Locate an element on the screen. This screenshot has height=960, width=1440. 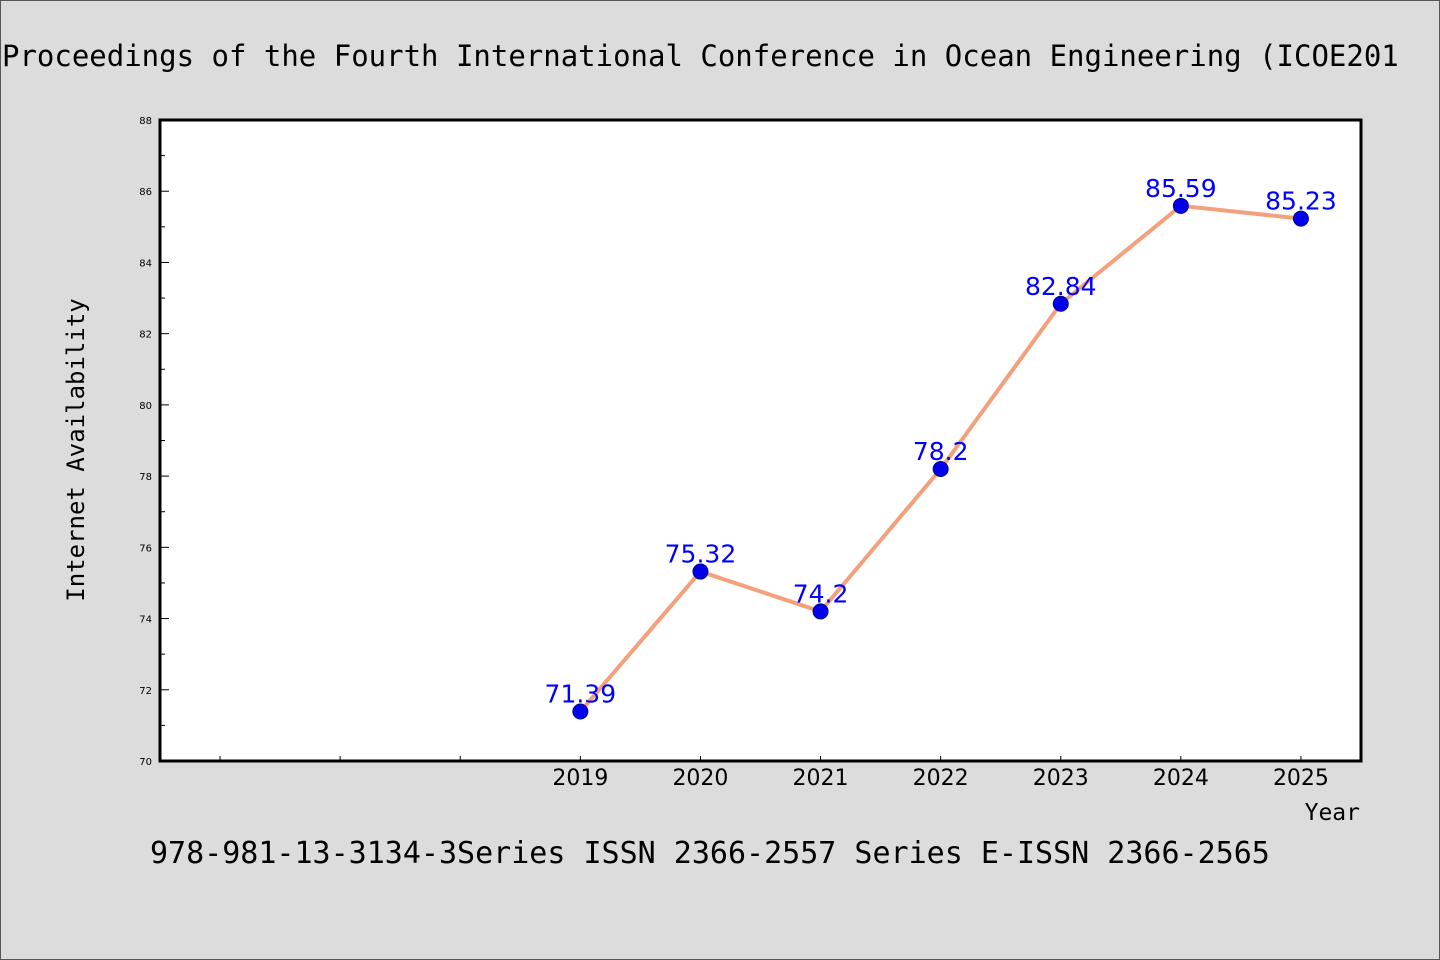
y-axis-label: Internet Availability is located at coordinates (76, 449).